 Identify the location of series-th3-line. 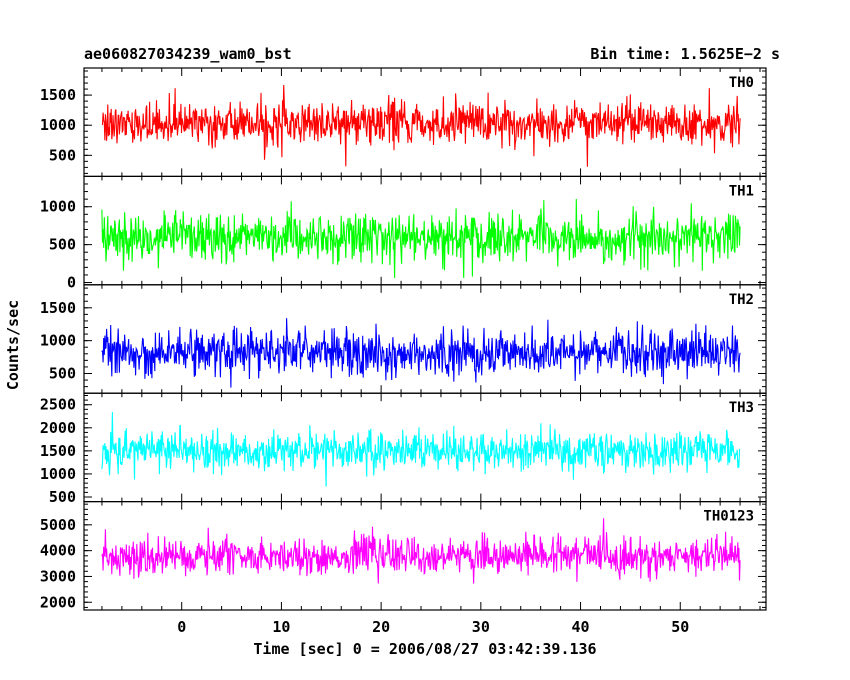
(421, 449).